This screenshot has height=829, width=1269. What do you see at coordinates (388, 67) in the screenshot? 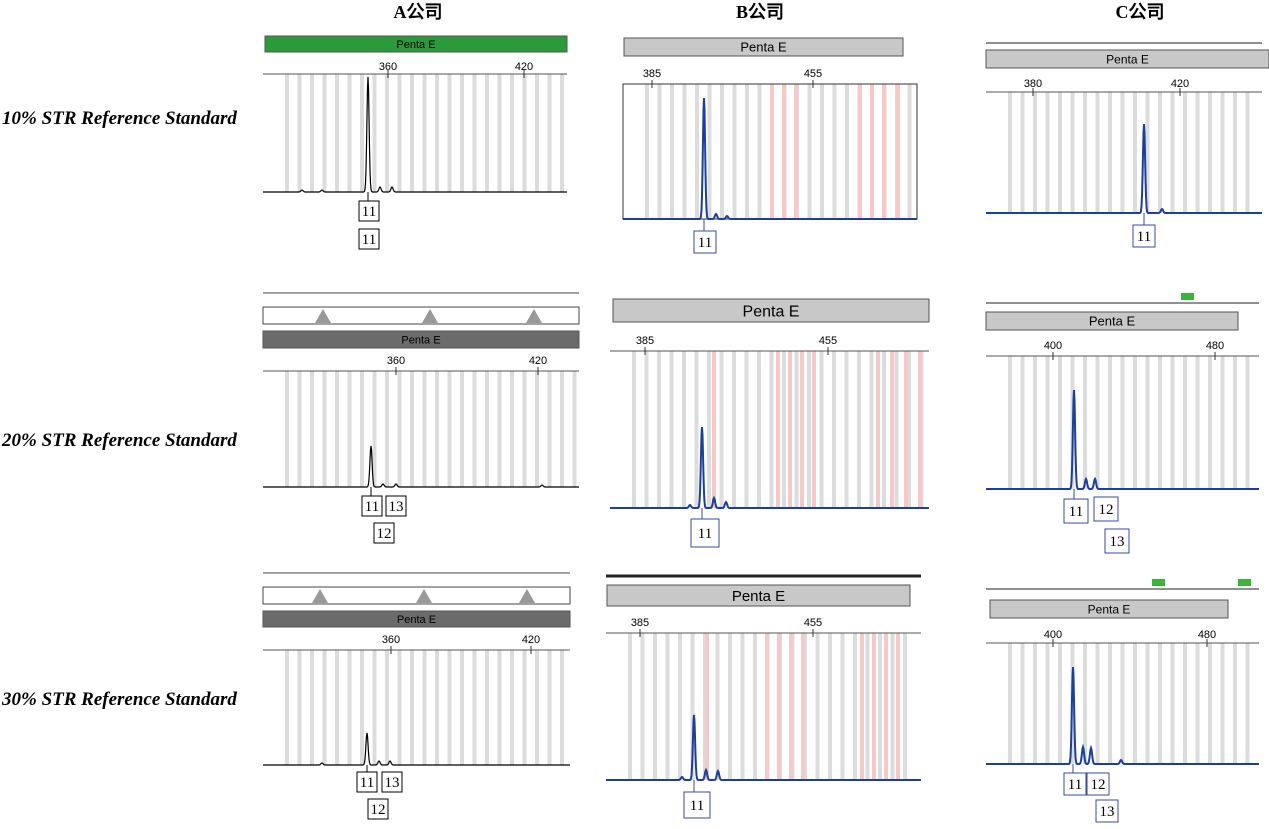
I see `tick-label: 360` at bounding box center [388, 67].